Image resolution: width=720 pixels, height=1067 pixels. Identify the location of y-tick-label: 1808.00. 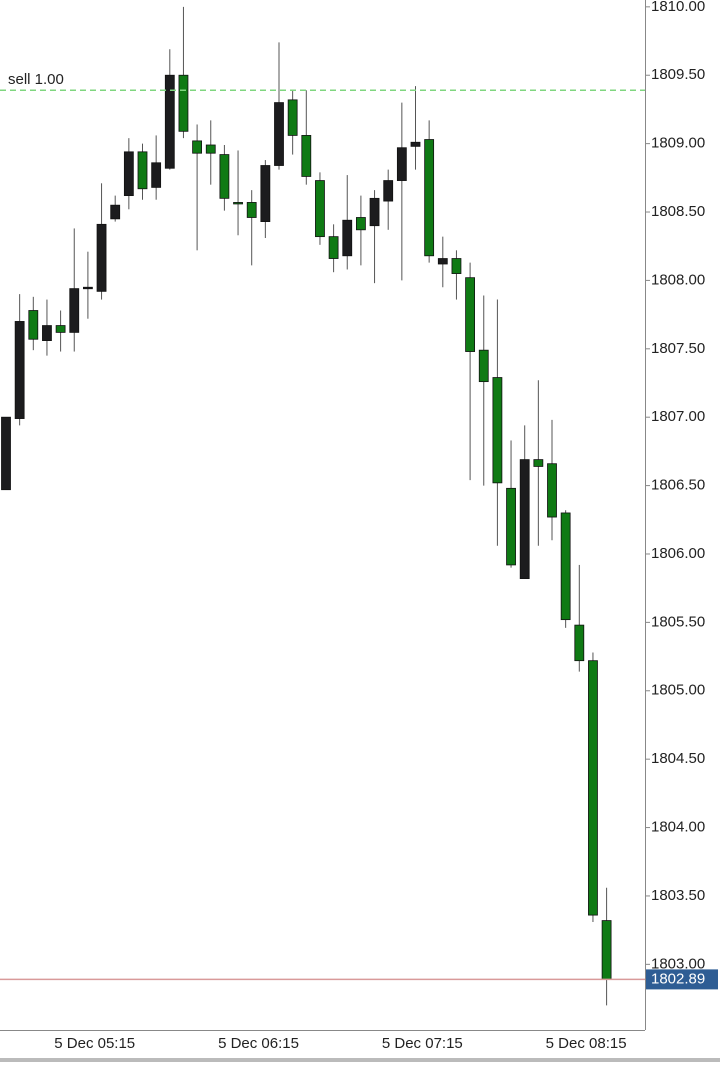
(678, 279).